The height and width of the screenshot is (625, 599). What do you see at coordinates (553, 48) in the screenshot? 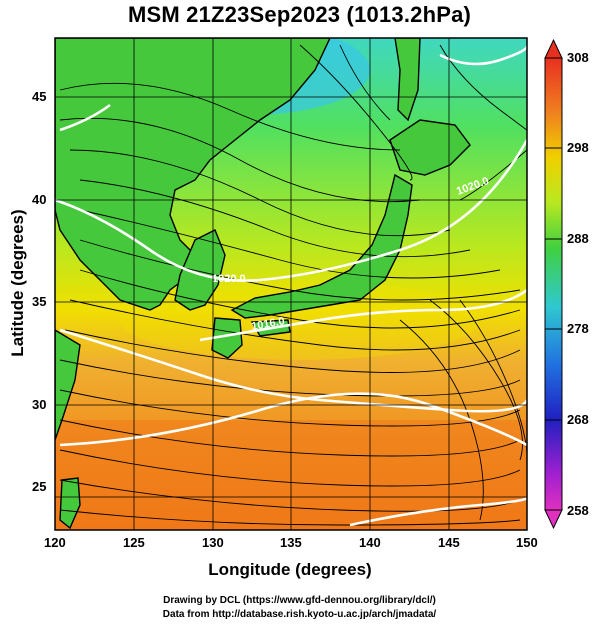
I see `colorbar-top-arrow` at bounding box center [553, 48].